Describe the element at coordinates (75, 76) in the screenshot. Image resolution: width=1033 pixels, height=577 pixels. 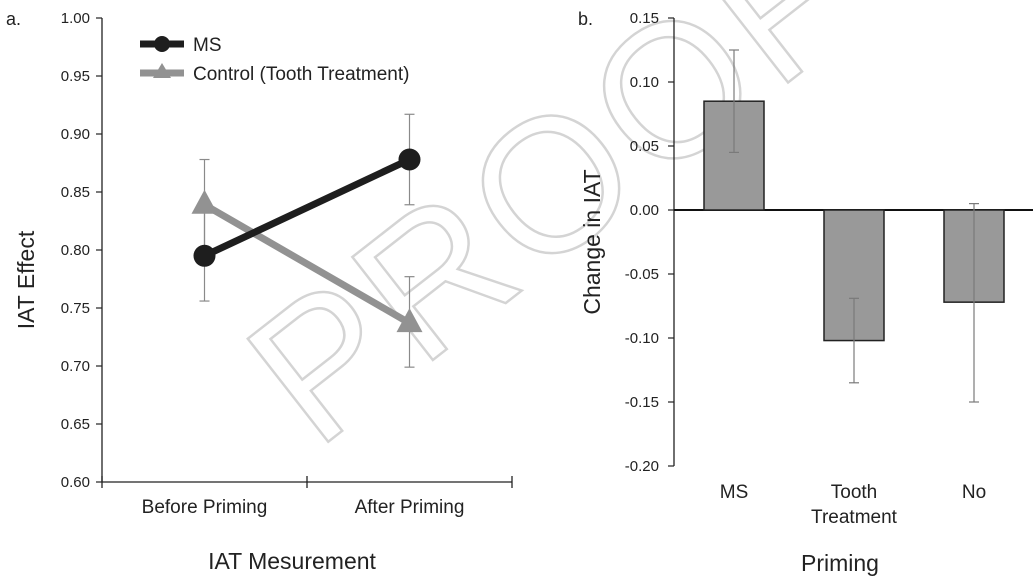
I see `y-tick-label: 0.95` at that location.